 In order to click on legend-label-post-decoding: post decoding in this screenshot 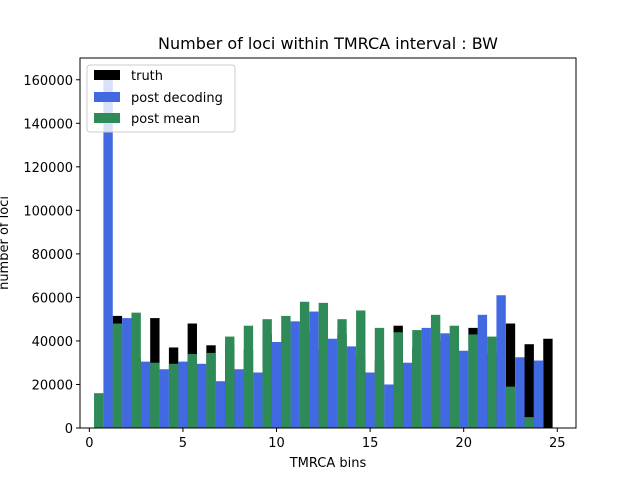, I will do `click(177, 98)`.